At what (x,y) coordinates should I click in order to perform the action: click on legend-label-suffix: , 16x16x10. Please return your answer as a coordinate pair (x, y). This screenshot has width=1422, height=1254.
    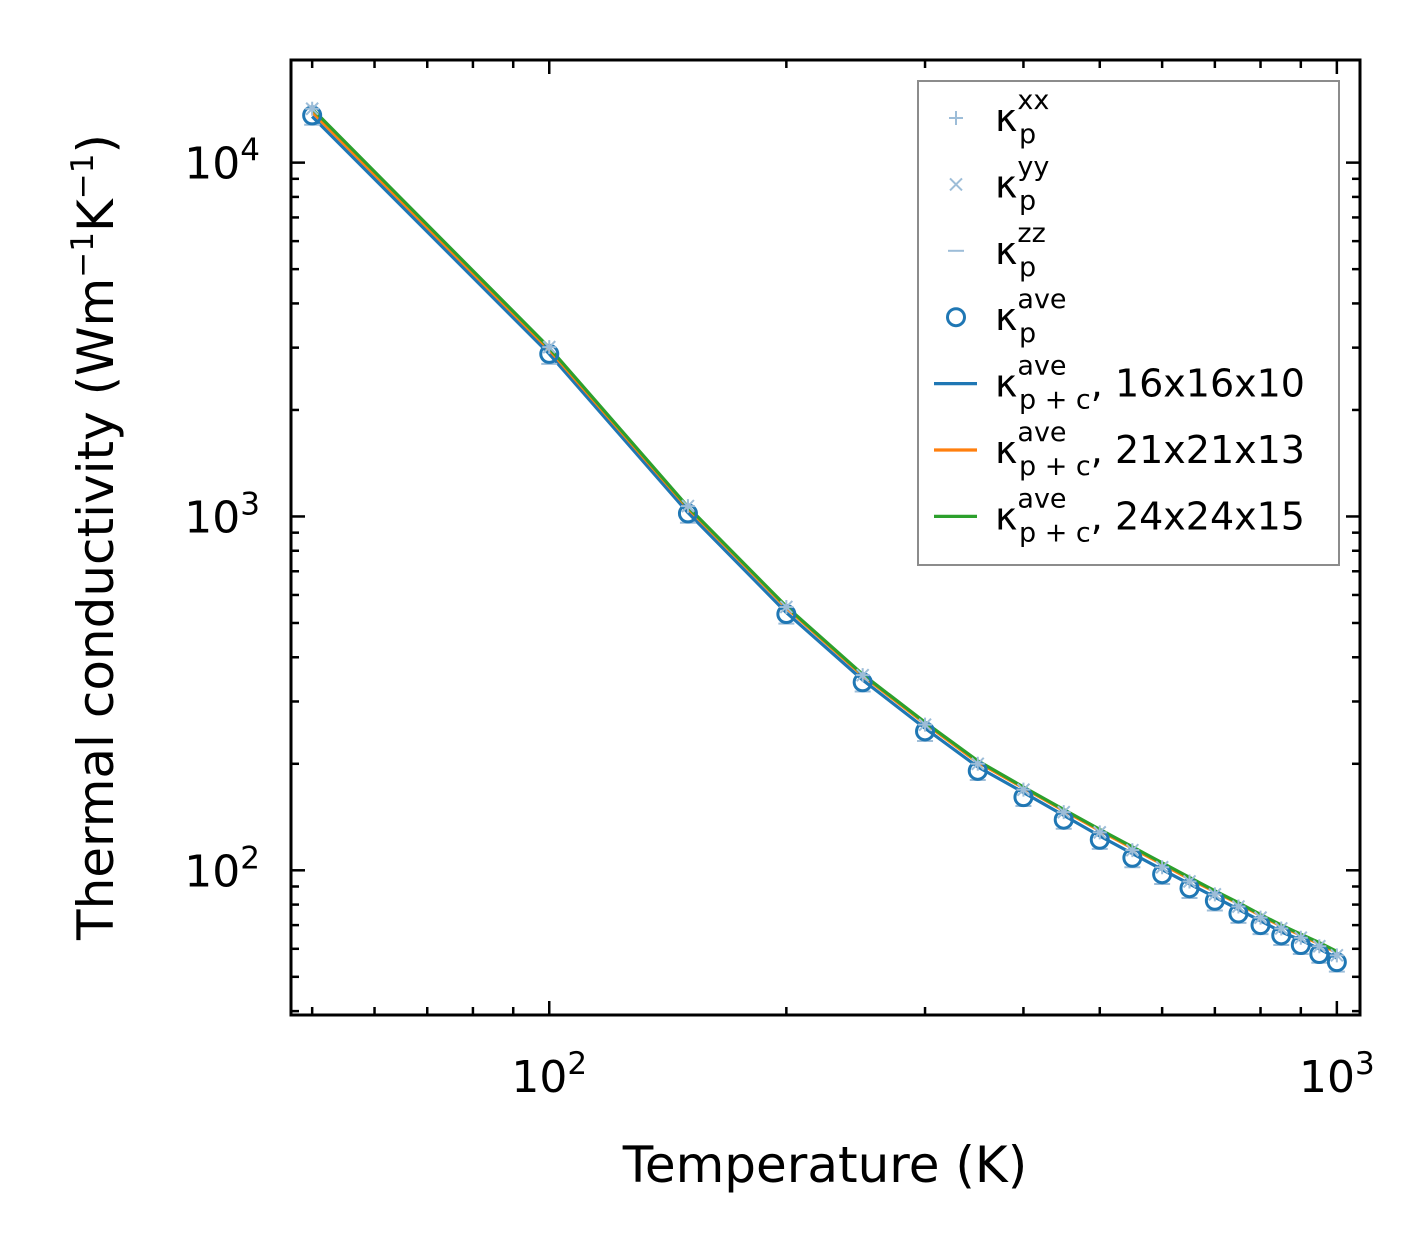
    Looking at the image, I should click on (1198, 384).